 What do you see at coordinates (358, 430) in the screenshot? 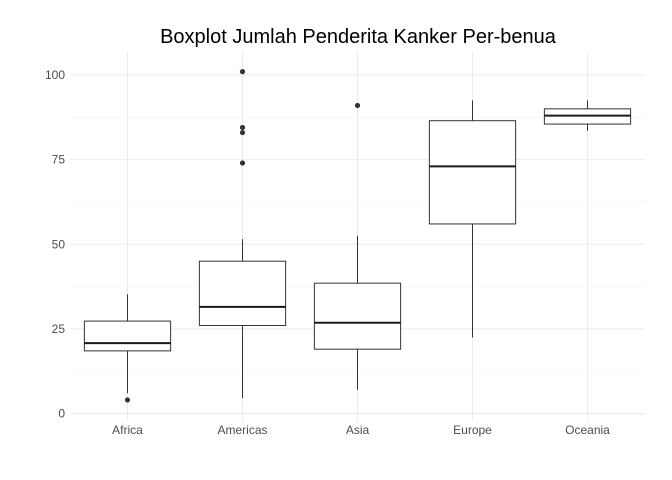
I see `x-tick-label: Asia` at bounding box center [358, 430].